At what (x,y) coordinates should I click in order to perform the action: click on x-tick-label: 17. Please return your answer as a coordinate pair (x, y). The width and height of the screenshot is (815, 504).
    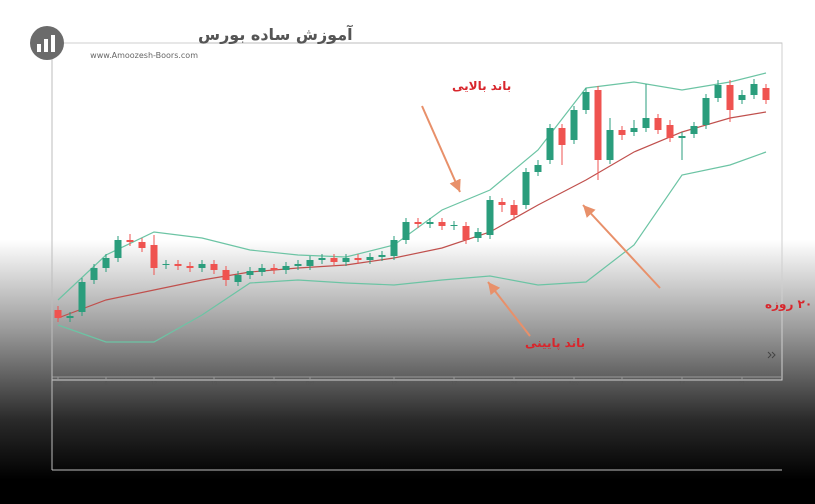
    Looking at the image, I should click on (454, 384).